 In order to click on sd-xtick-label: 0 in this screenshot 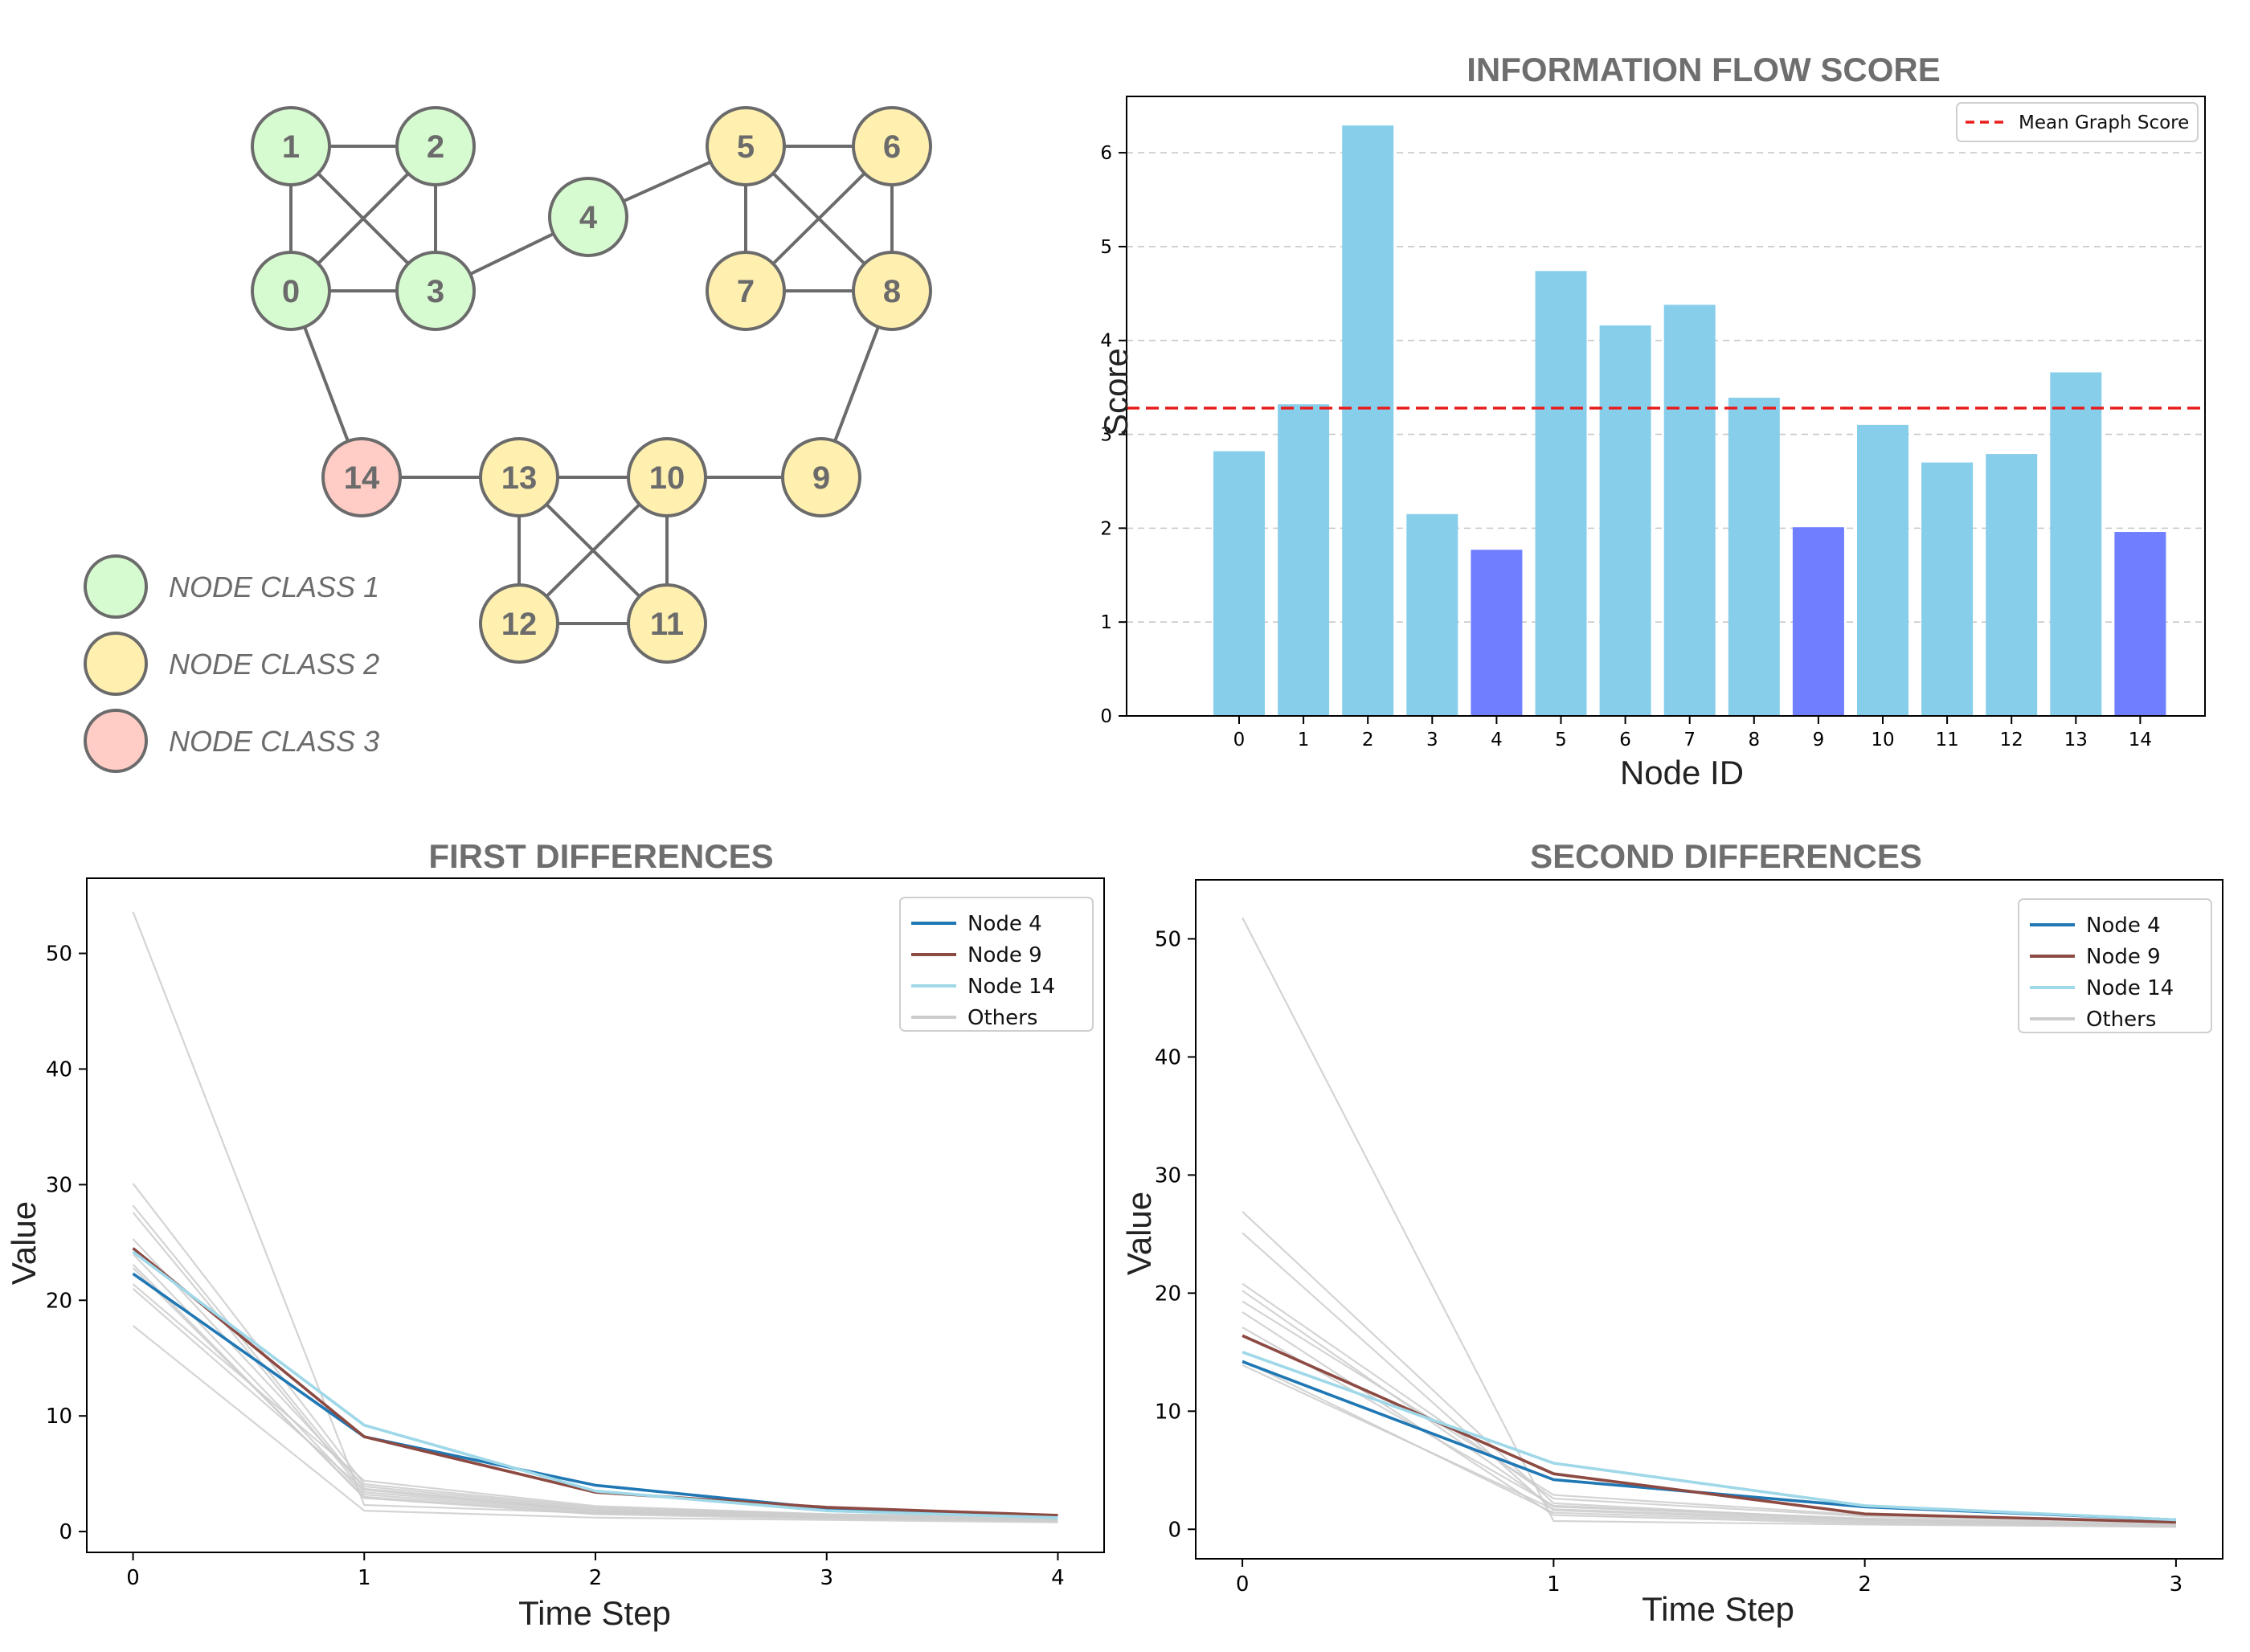, I will do `click(1243, 1585)`.